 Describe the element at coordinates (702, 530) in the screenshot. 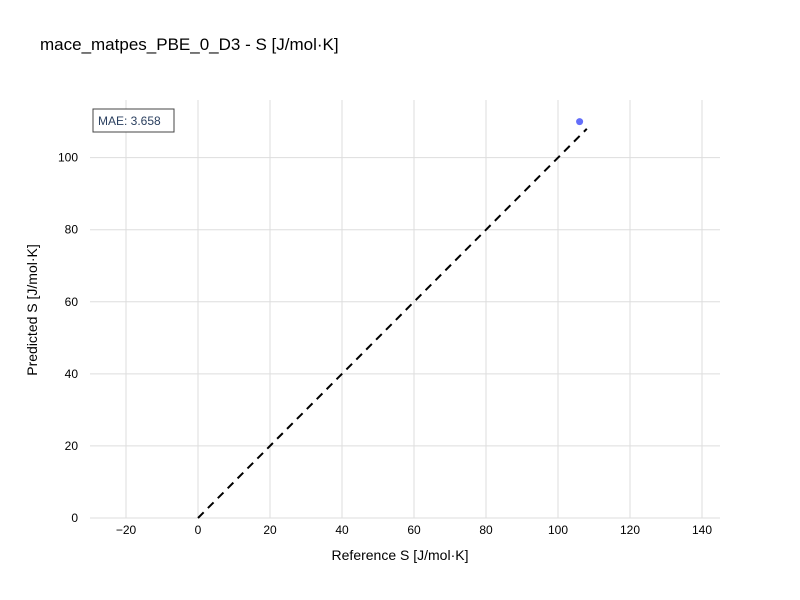

I see `x-tick-label: 140` at that location.